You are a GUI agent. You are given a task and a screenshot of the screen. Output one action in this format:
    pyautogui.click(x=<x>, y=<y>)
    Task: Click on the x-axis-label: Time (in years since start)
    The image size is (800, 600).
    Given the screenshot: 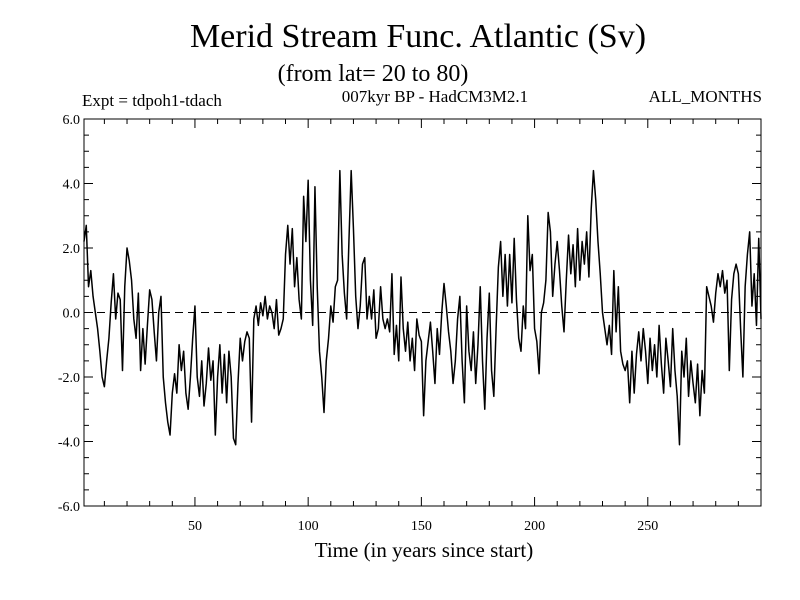 What is the action you would take?
    pyautogui.click(x=424, y=550)
    